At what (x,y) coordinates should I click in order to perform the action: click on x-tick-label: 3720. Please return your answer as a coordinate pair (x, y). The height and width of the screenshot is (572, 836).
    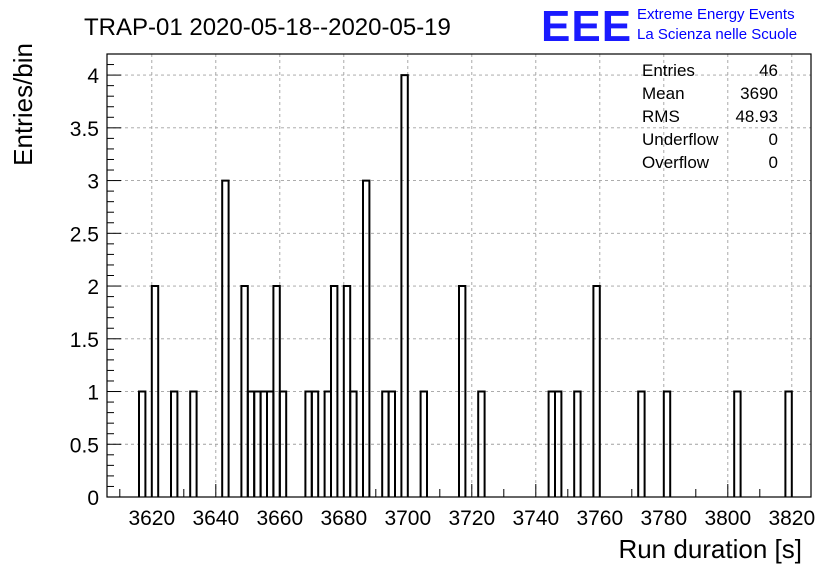
    Looking at the image, I should click on (471, 518).